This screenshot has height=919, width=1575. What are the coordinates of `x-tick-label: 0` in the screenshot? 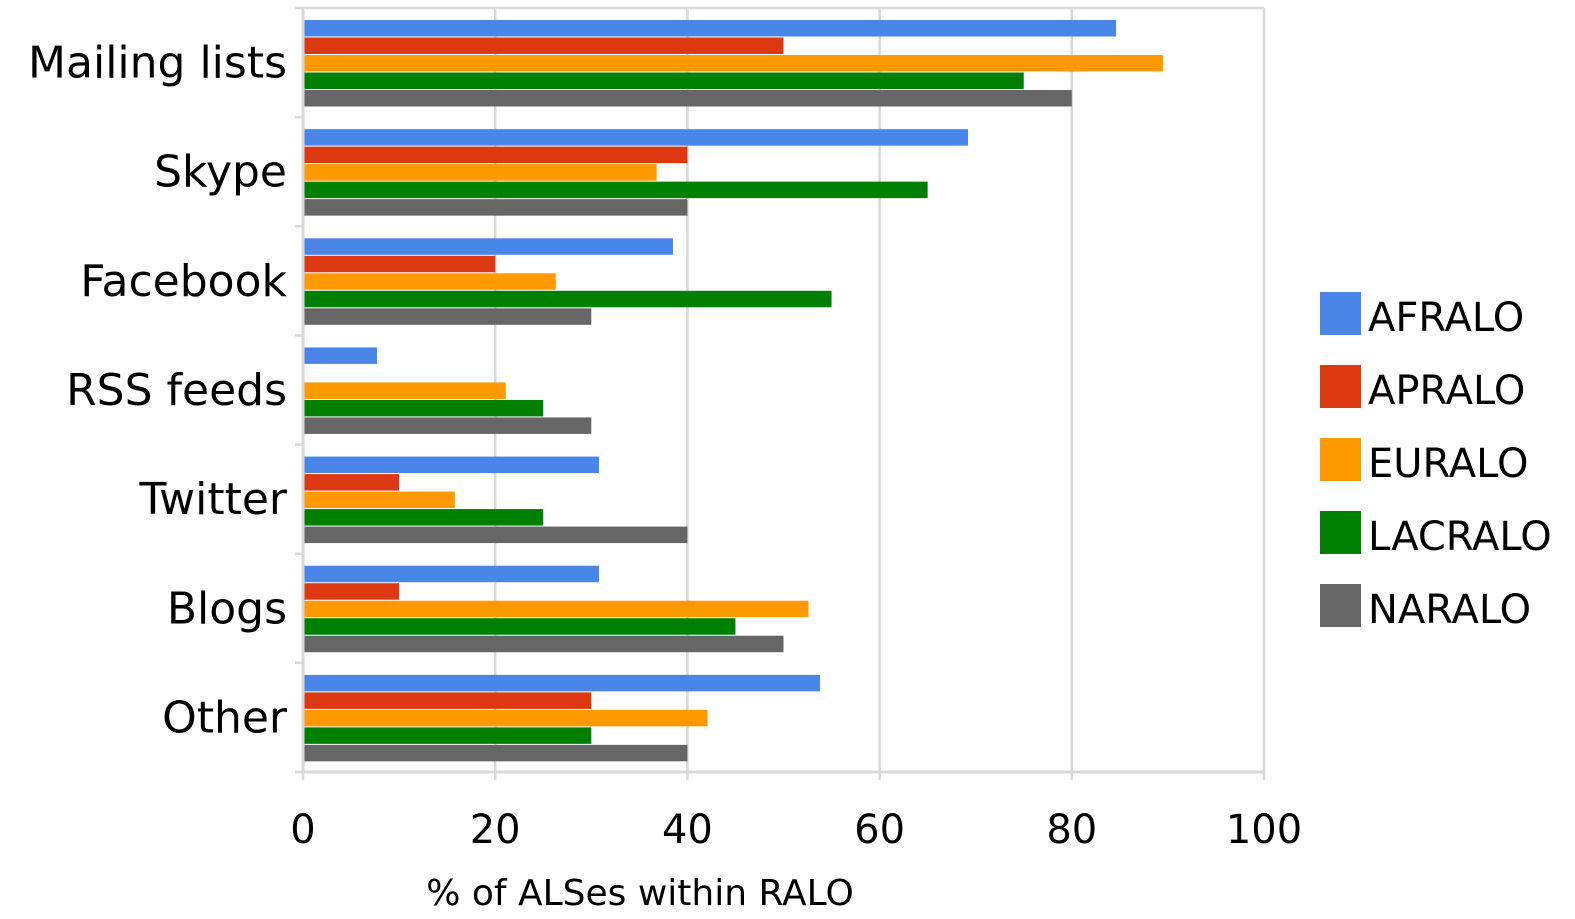 It's located at (302, 830).